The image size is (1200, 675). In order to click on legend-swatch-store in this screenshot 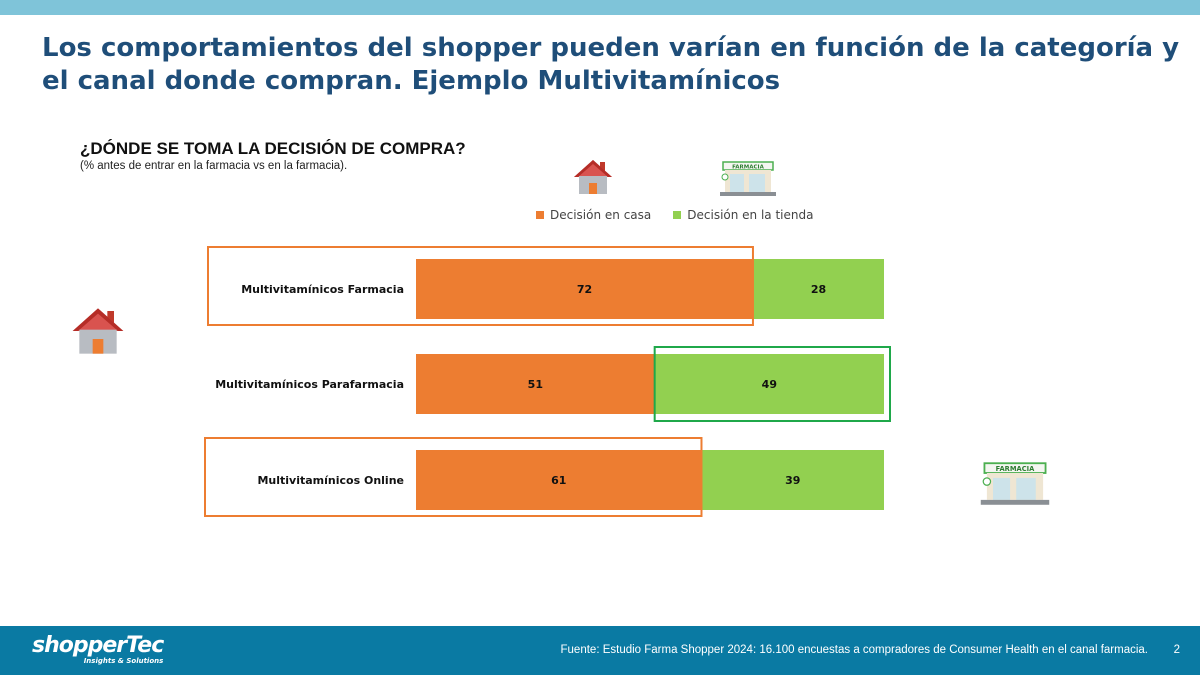, I will do `click(677, 215)`.